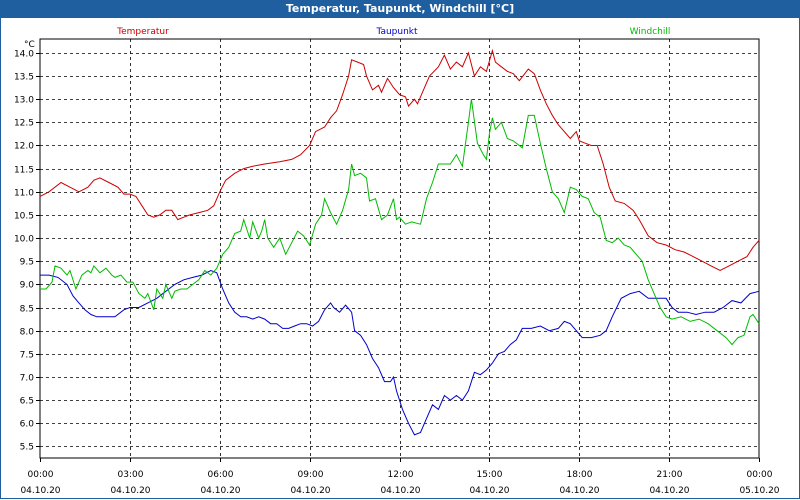 This screenshot has height=500, width=800. What do you see at coordinates (759, 491) in the screenshot?
I see `x-tick-date: 05.10.20` at bounding box center [759, 491].